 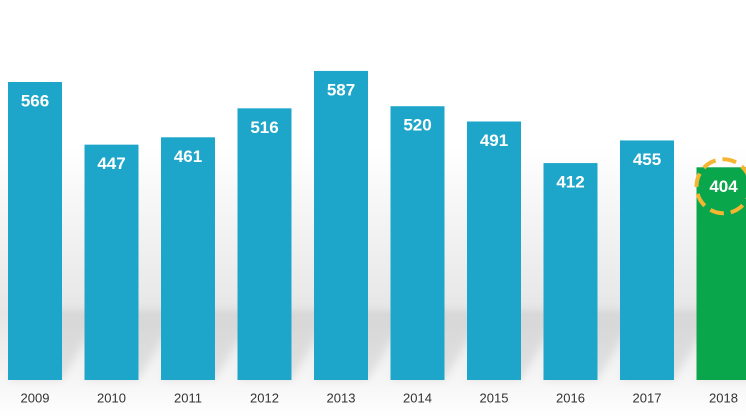 I want to click on value-label: 404, so click(x=723, y=186).